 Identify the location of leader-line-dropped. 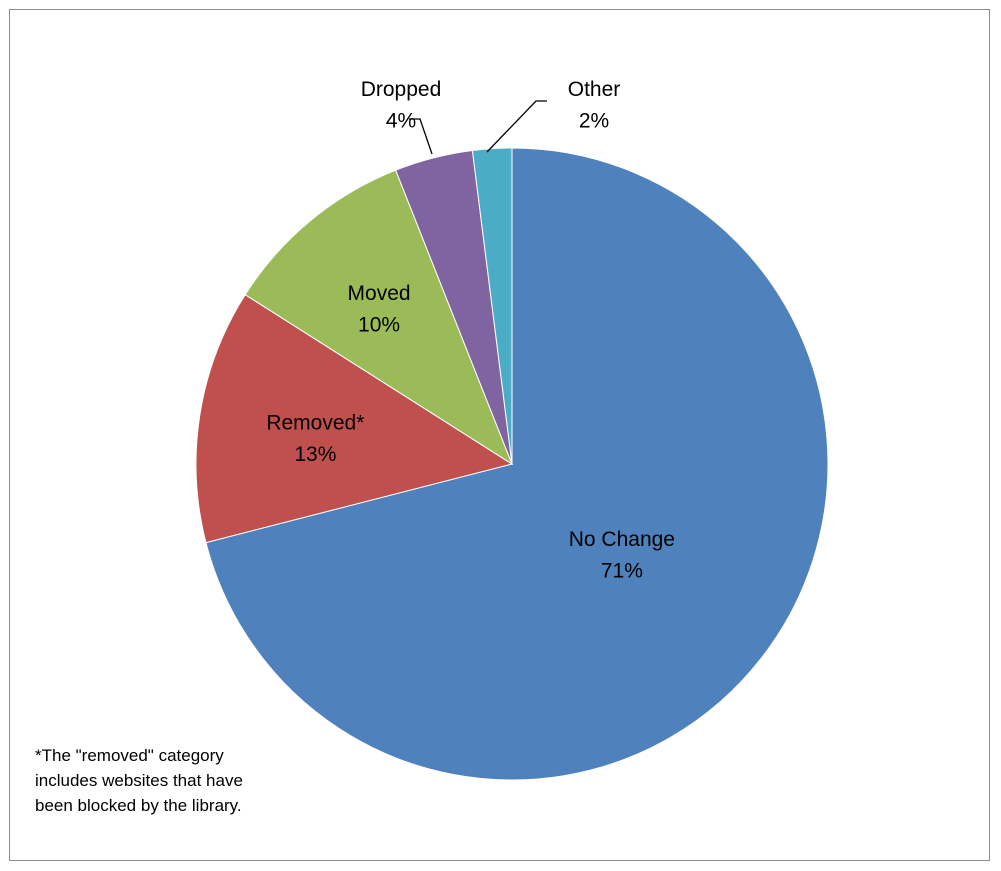
(421, 136).